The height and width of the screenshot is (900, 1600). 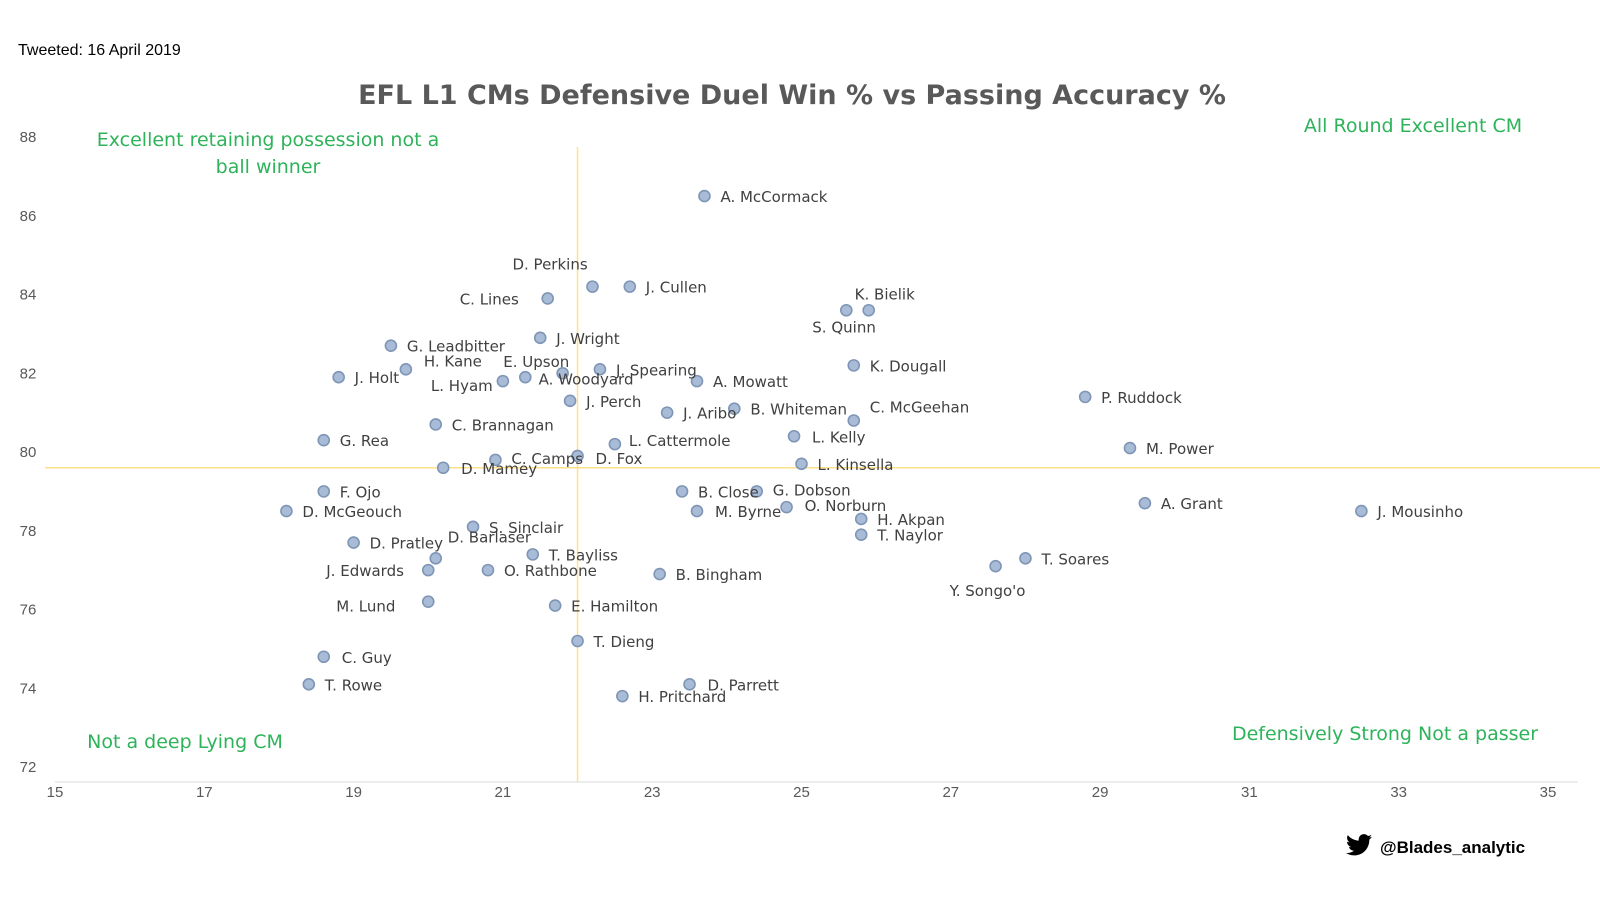 I want to click on y-tick-label: 72, so click(x=28, y=767).